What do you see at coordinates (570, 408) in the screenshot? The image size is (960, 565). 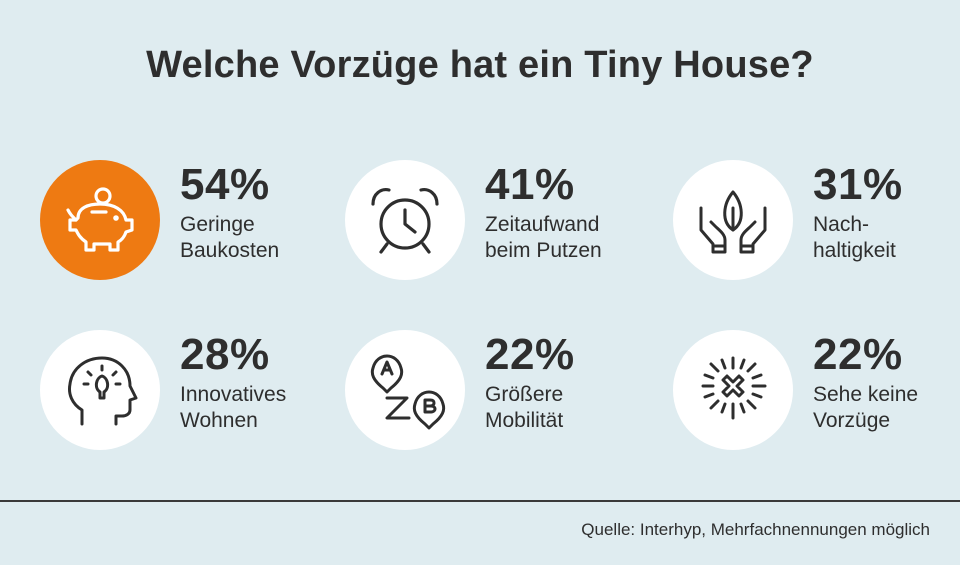 I see `stat-label: Größere Mobilität` at bounding box center [570, 408].